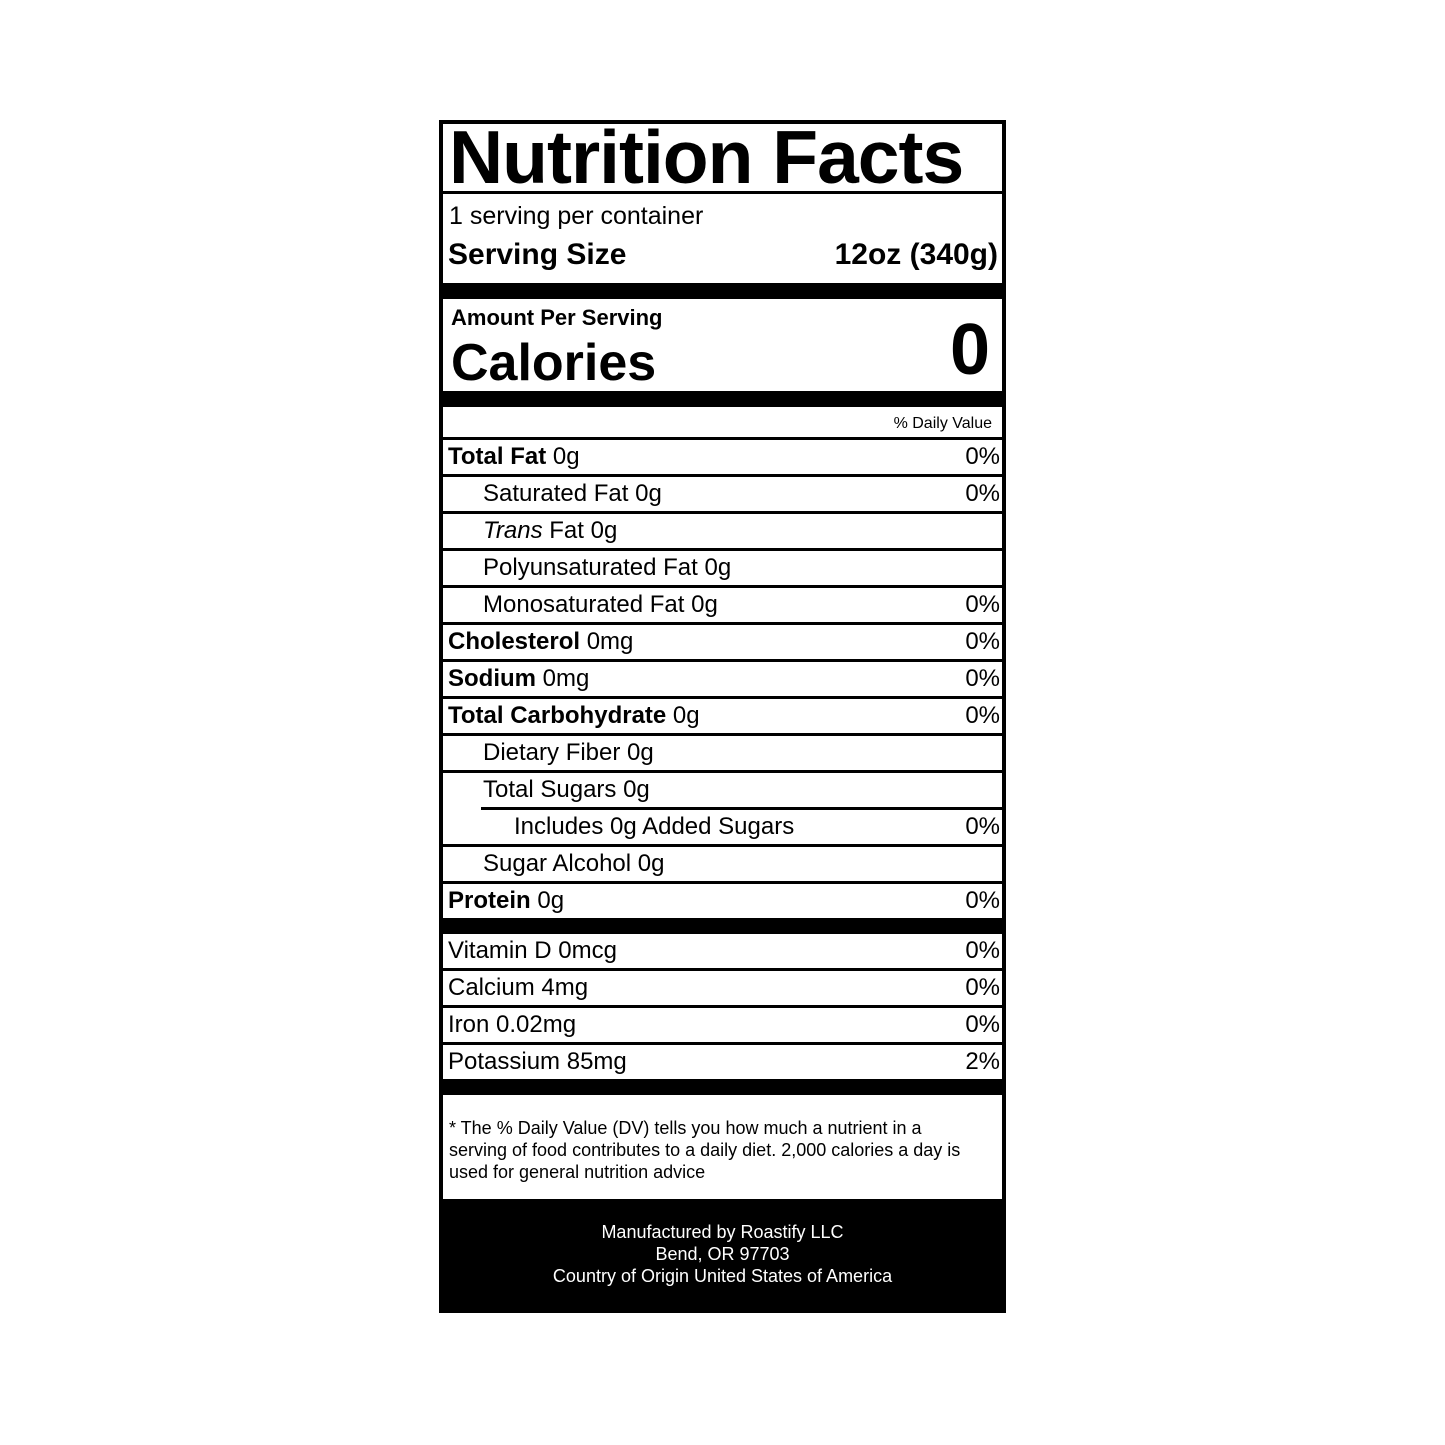  What do you see at coordinates (722, 1026) in the screenshot?
I see `vitamin-row-iron: Iron 0.02mg 0%` at bounding box center [722, 1026].